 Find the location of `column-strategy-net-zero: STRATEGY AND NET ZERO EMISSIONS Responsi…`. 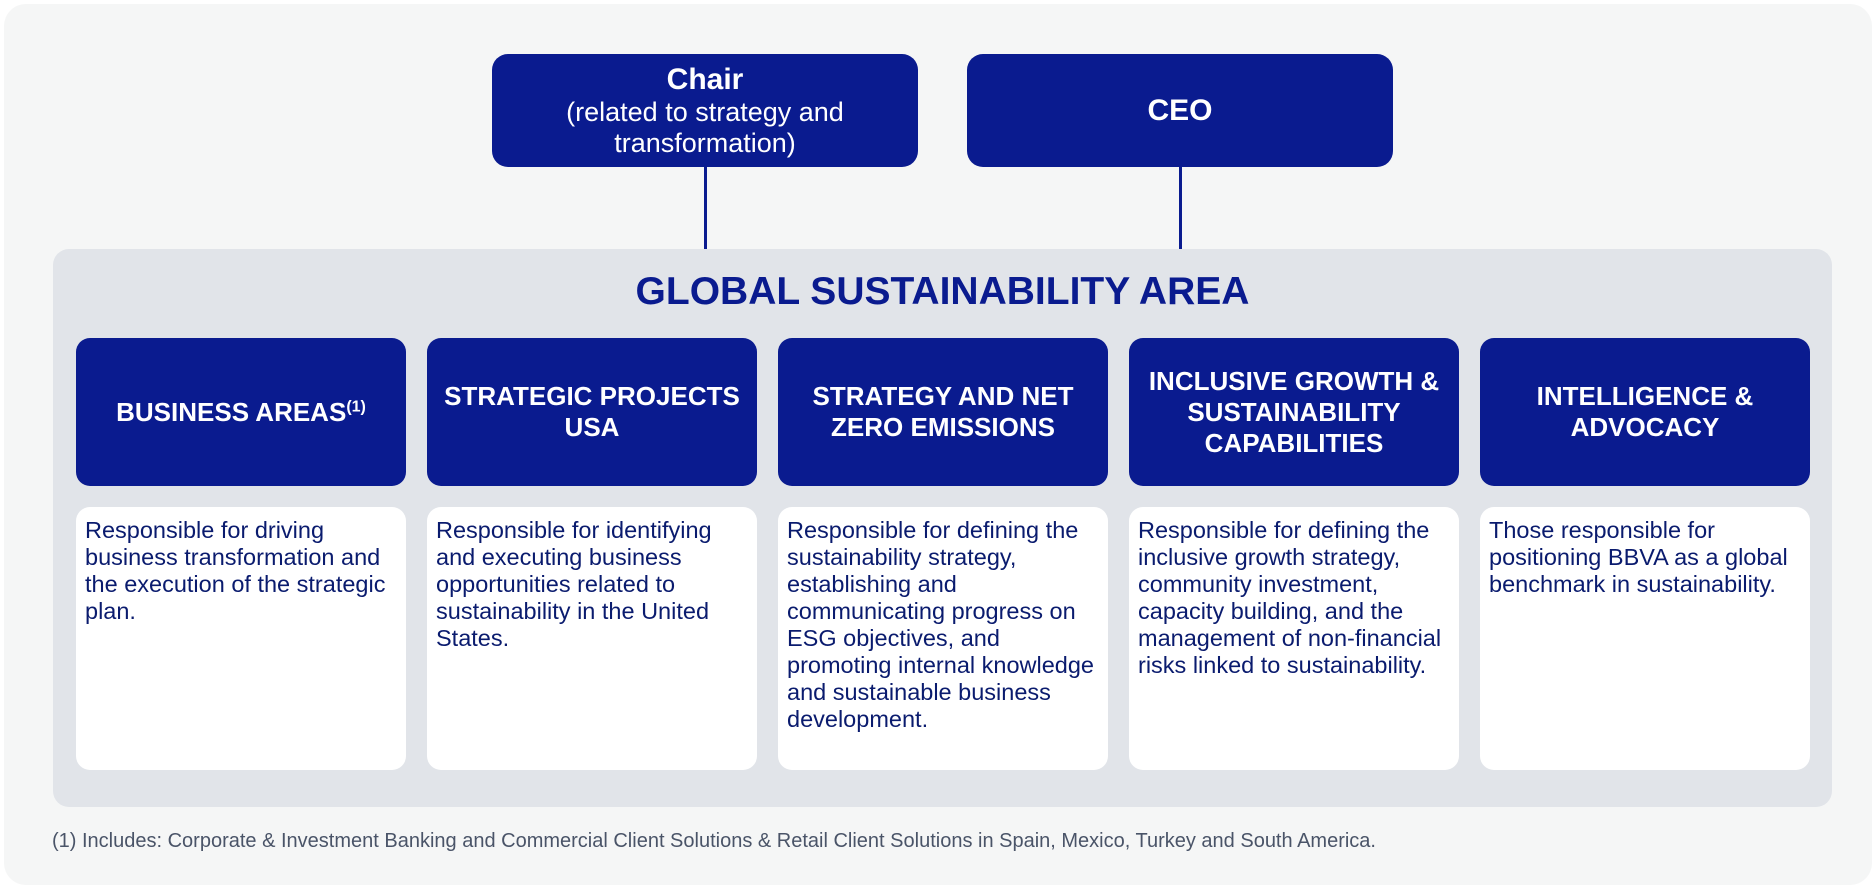

column-strategy-net-zero: STRATEGY AND NET ZERO EMISSIONS Responsi… is located at coordinates (943, 554).